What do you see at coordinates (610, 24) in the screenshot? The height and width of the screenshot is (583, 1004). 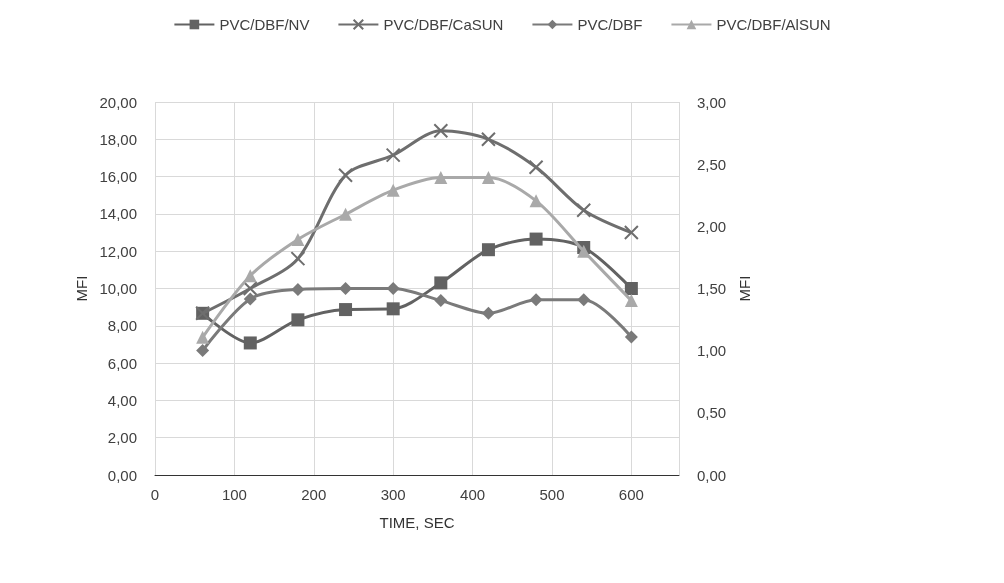 I see `legend-label: PVC/DBF` at bounding box center [610, 24].